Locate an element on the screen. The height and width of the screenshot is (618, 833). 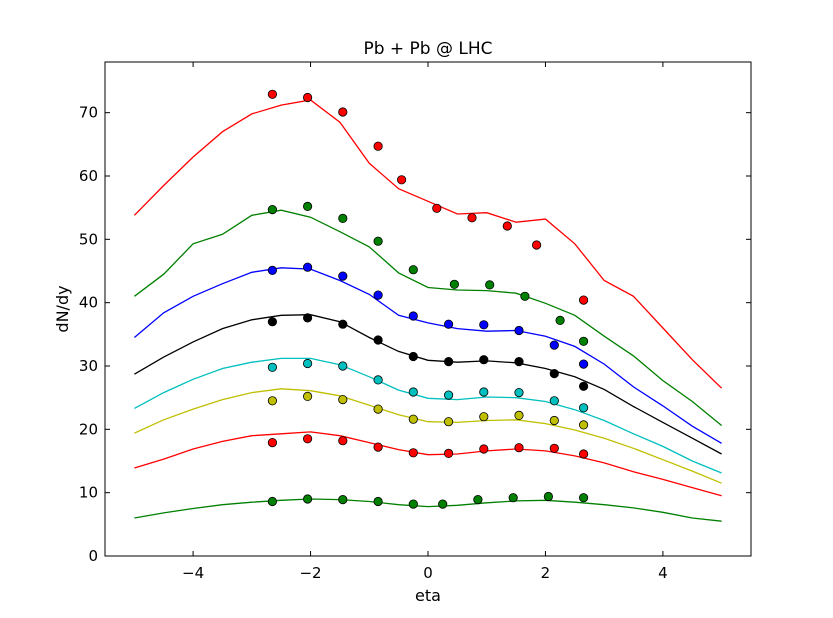
y-tick-label: 0 is located at coordinates (93, 556).